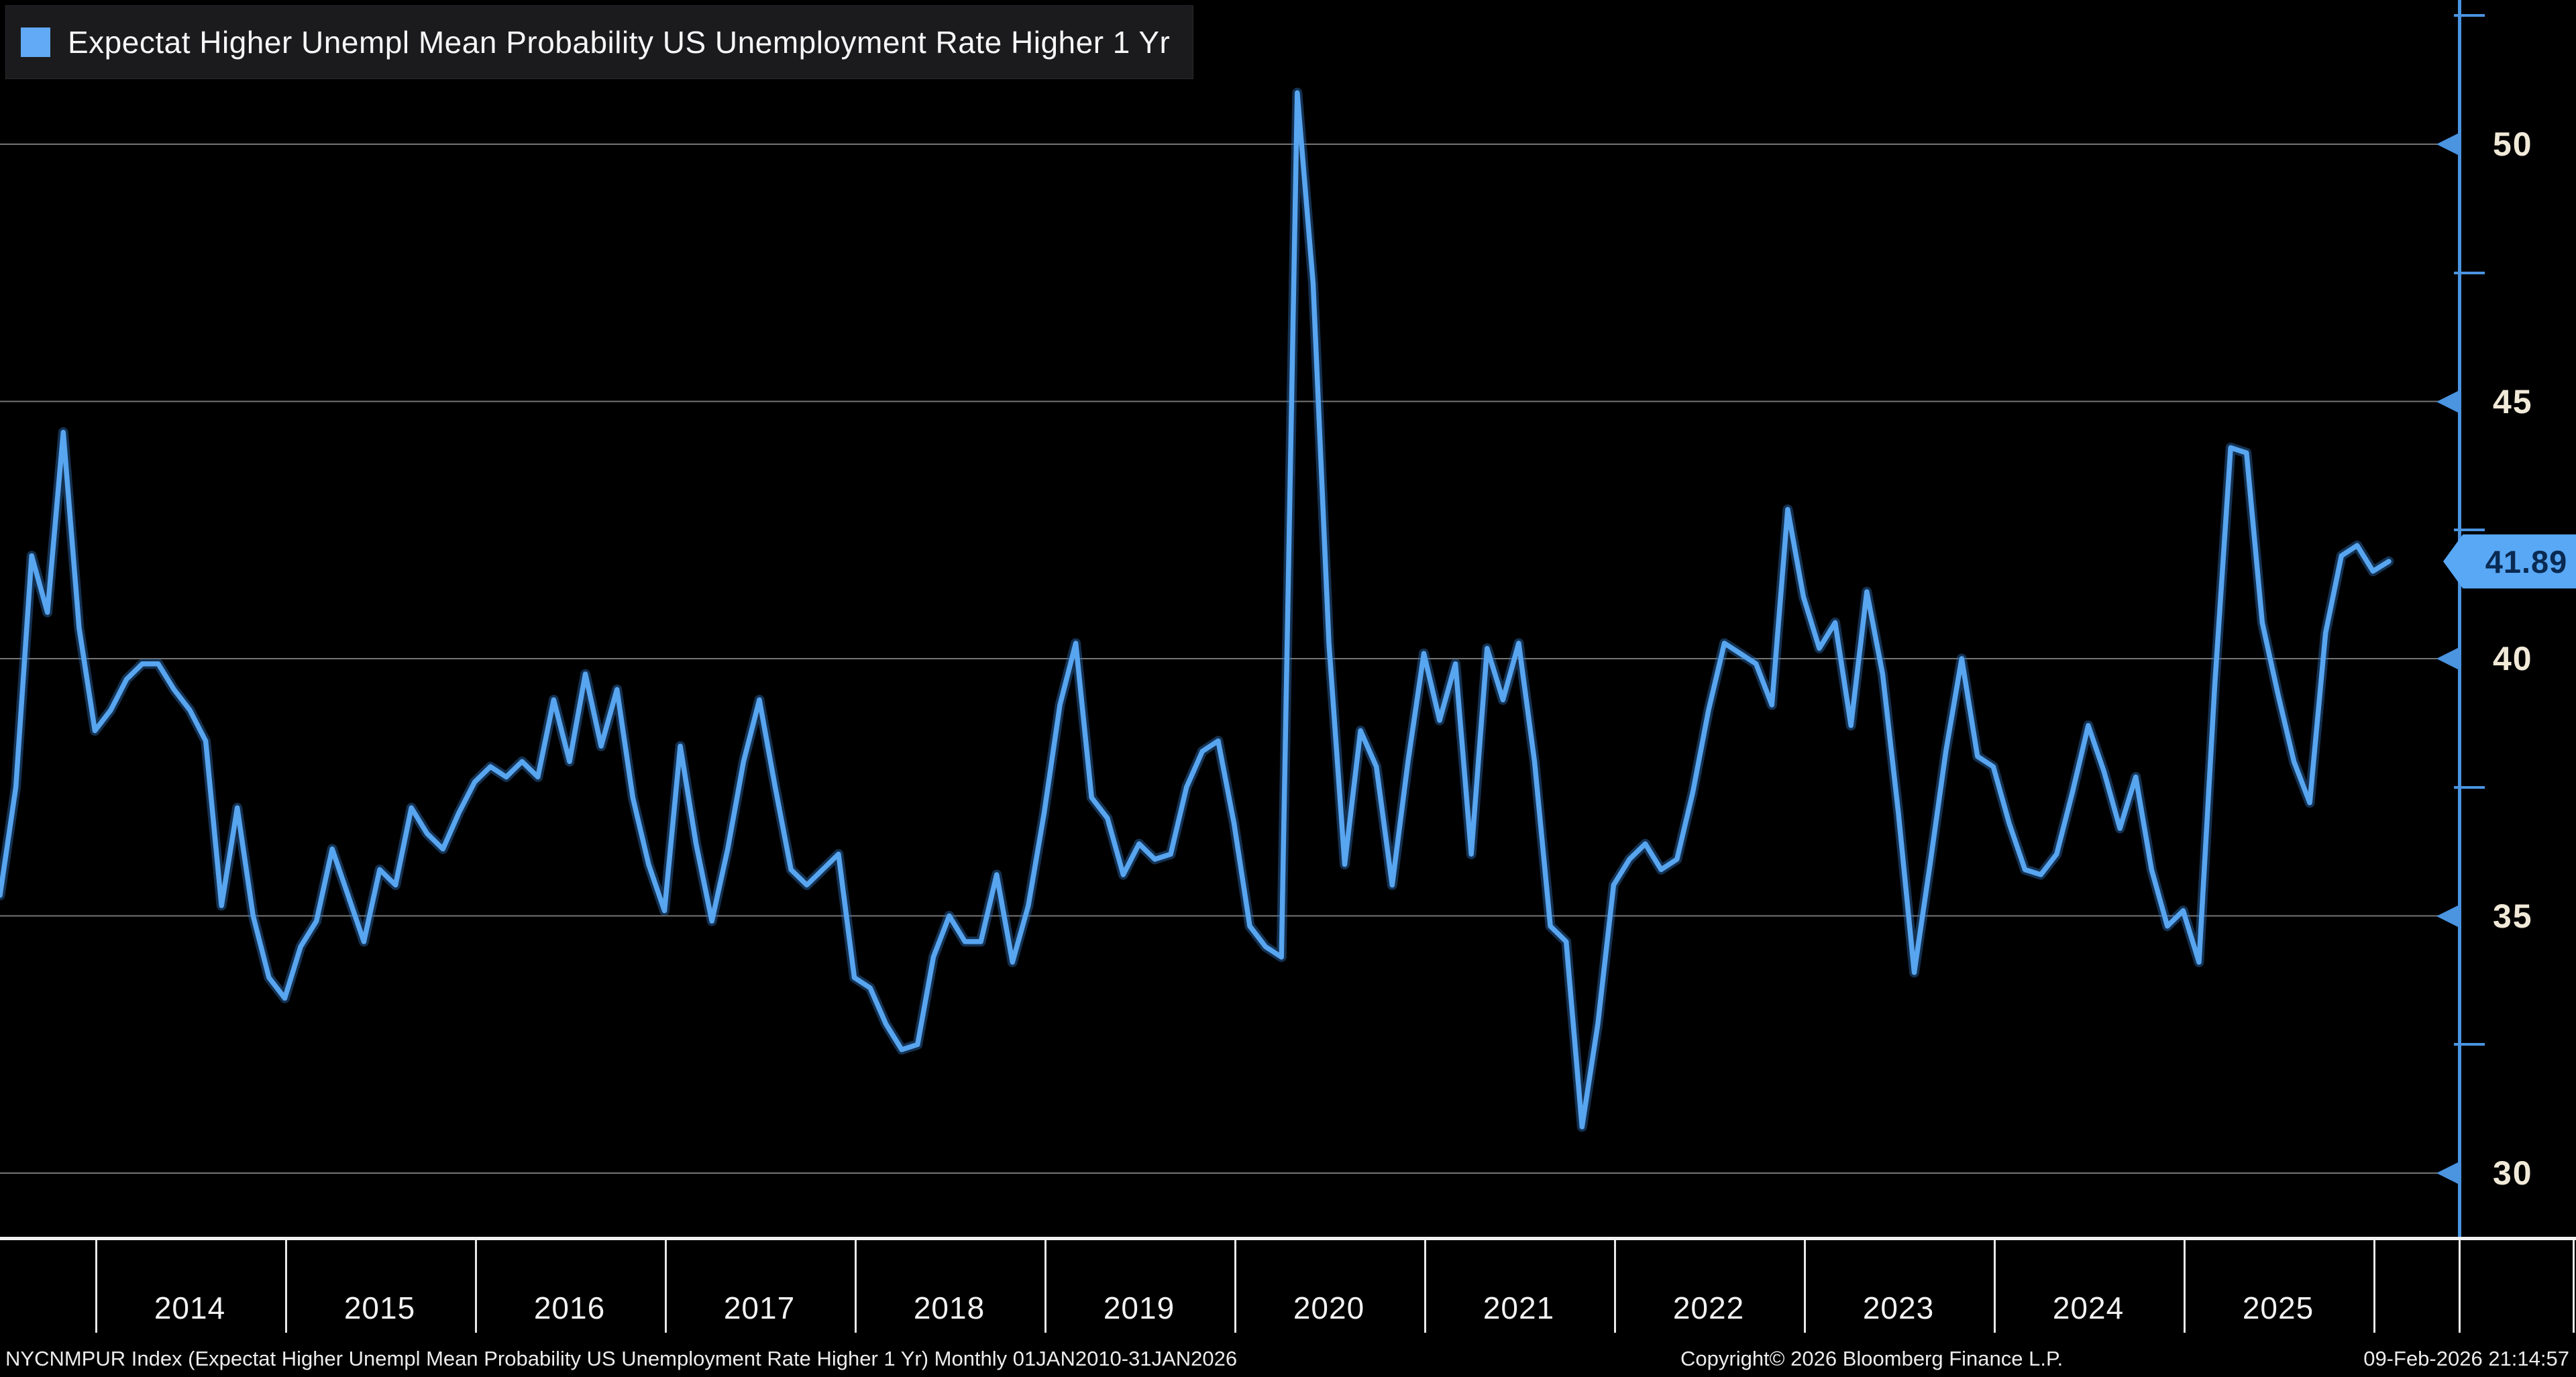 The width and height of the screenshot is (2576, 1377). I want to click on x-year-label: 2015, so click(379, 1307).